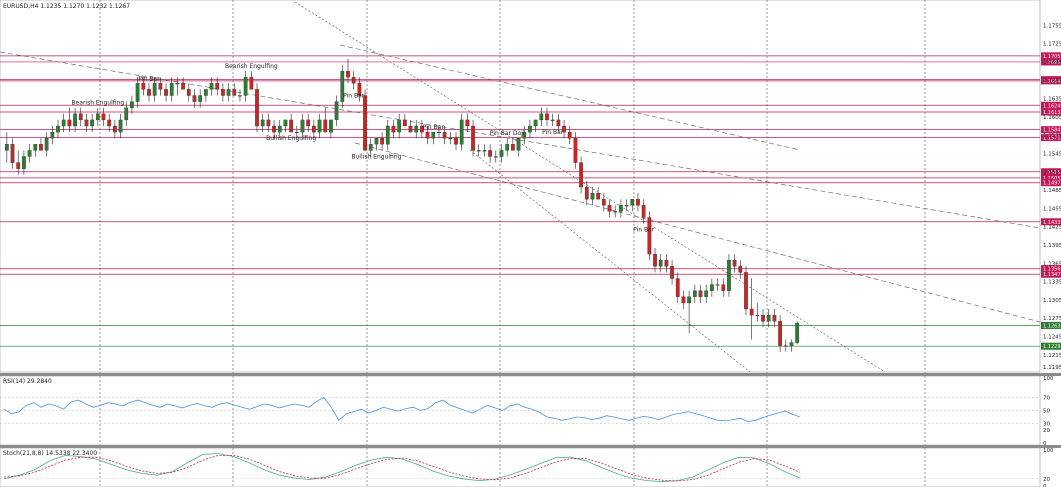 This screenshot has height=487, width=1061. I want to click on price-tick-label: 1.1365, so click(1052, 264).